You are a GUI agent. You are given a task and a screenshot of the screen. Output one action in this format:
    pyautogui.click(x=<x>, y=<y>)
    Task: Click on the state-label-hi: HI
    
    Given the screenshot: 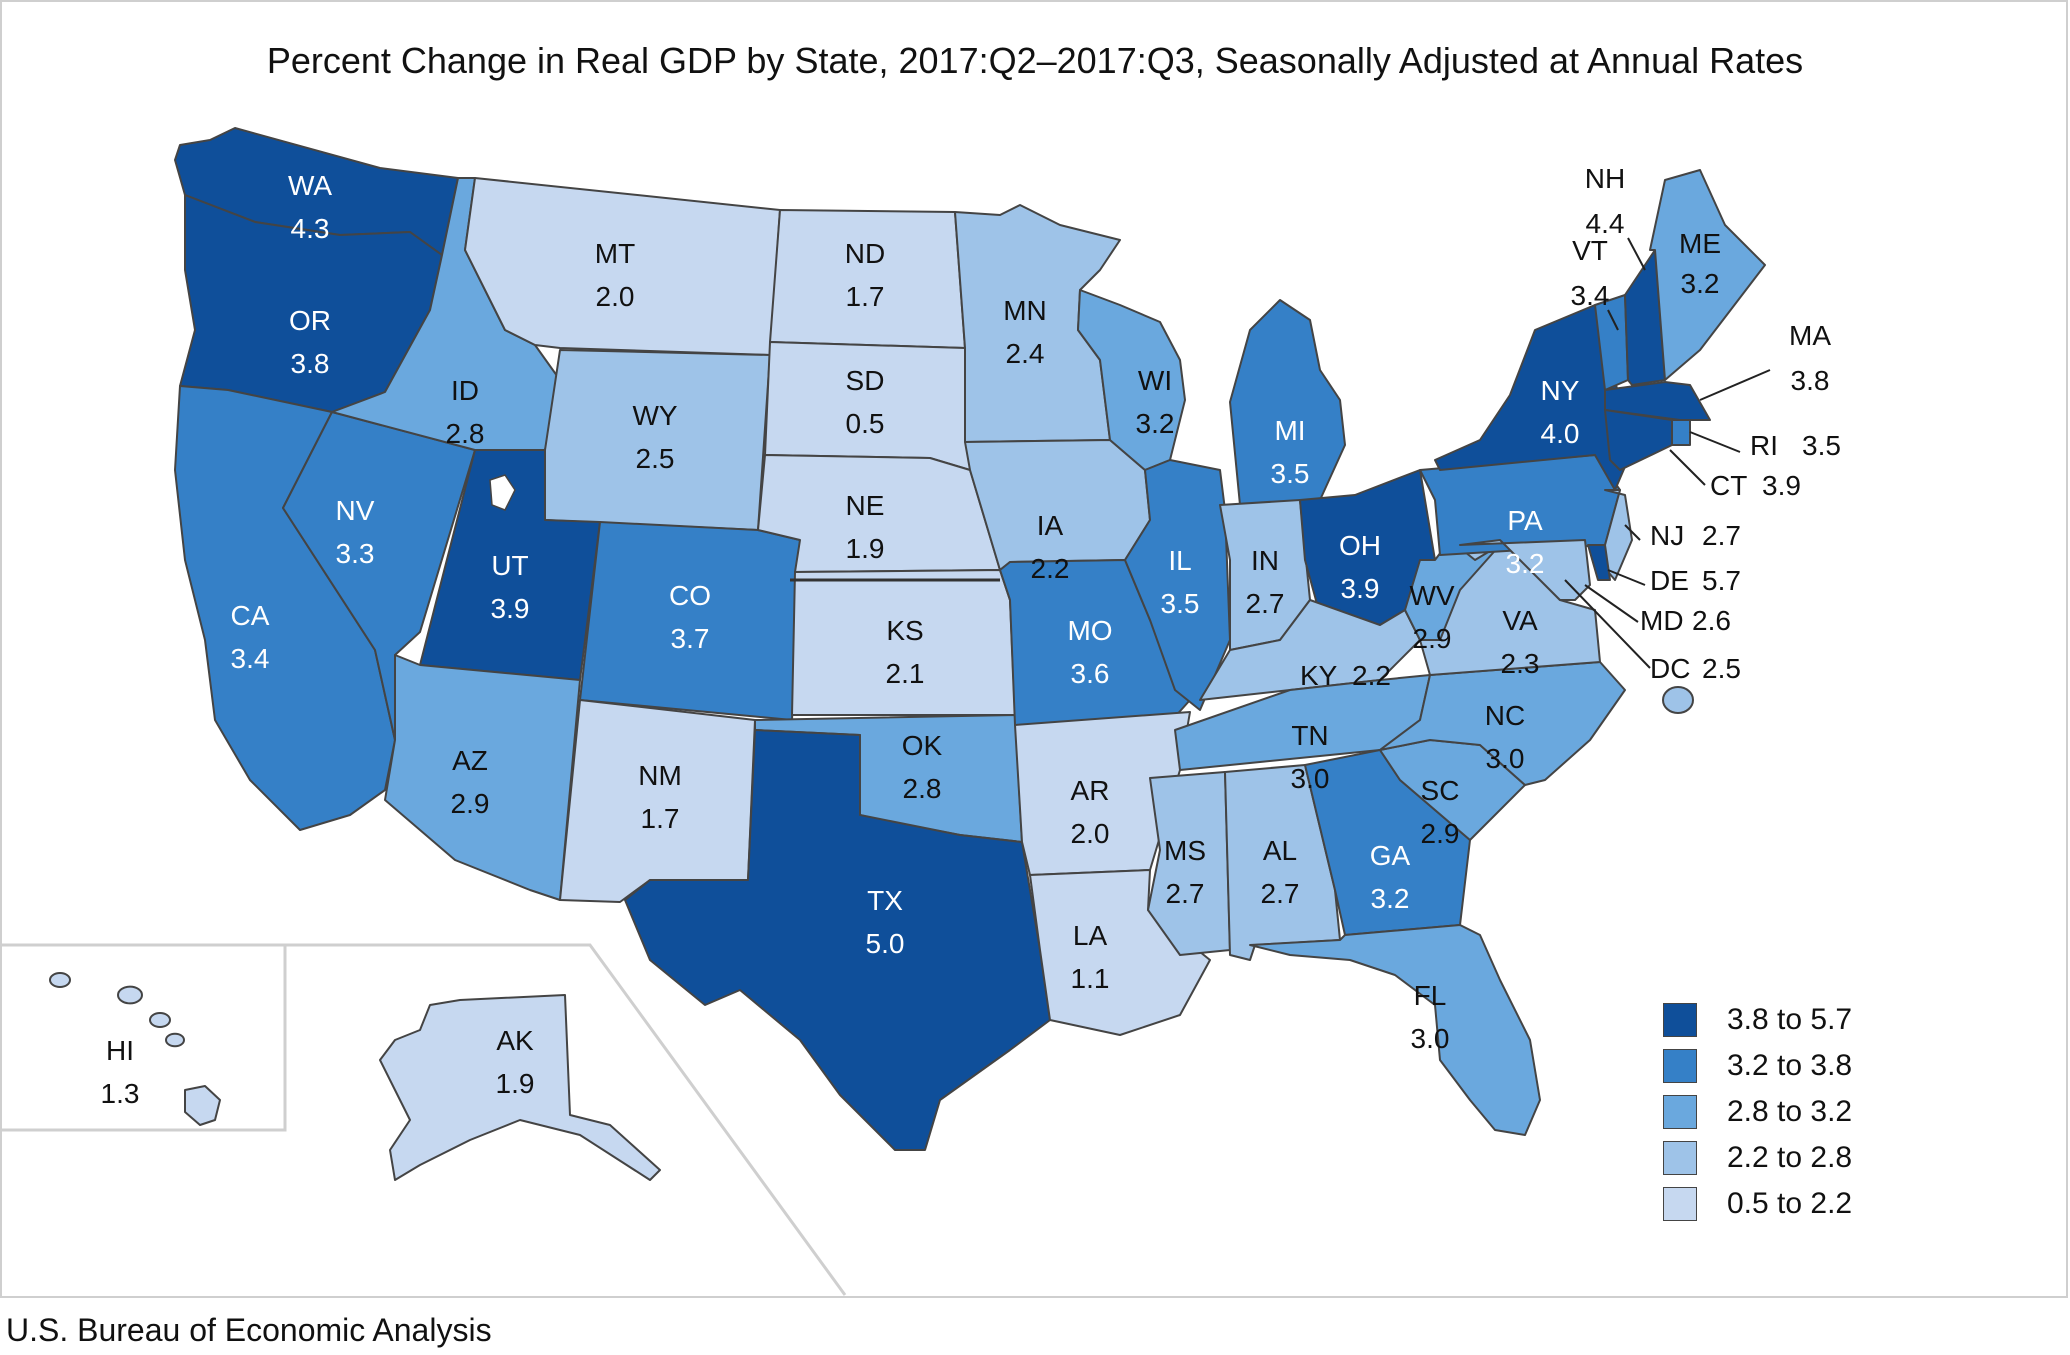 What is the action you would take?
    pyautogui.click(x=120, y=1050)
    